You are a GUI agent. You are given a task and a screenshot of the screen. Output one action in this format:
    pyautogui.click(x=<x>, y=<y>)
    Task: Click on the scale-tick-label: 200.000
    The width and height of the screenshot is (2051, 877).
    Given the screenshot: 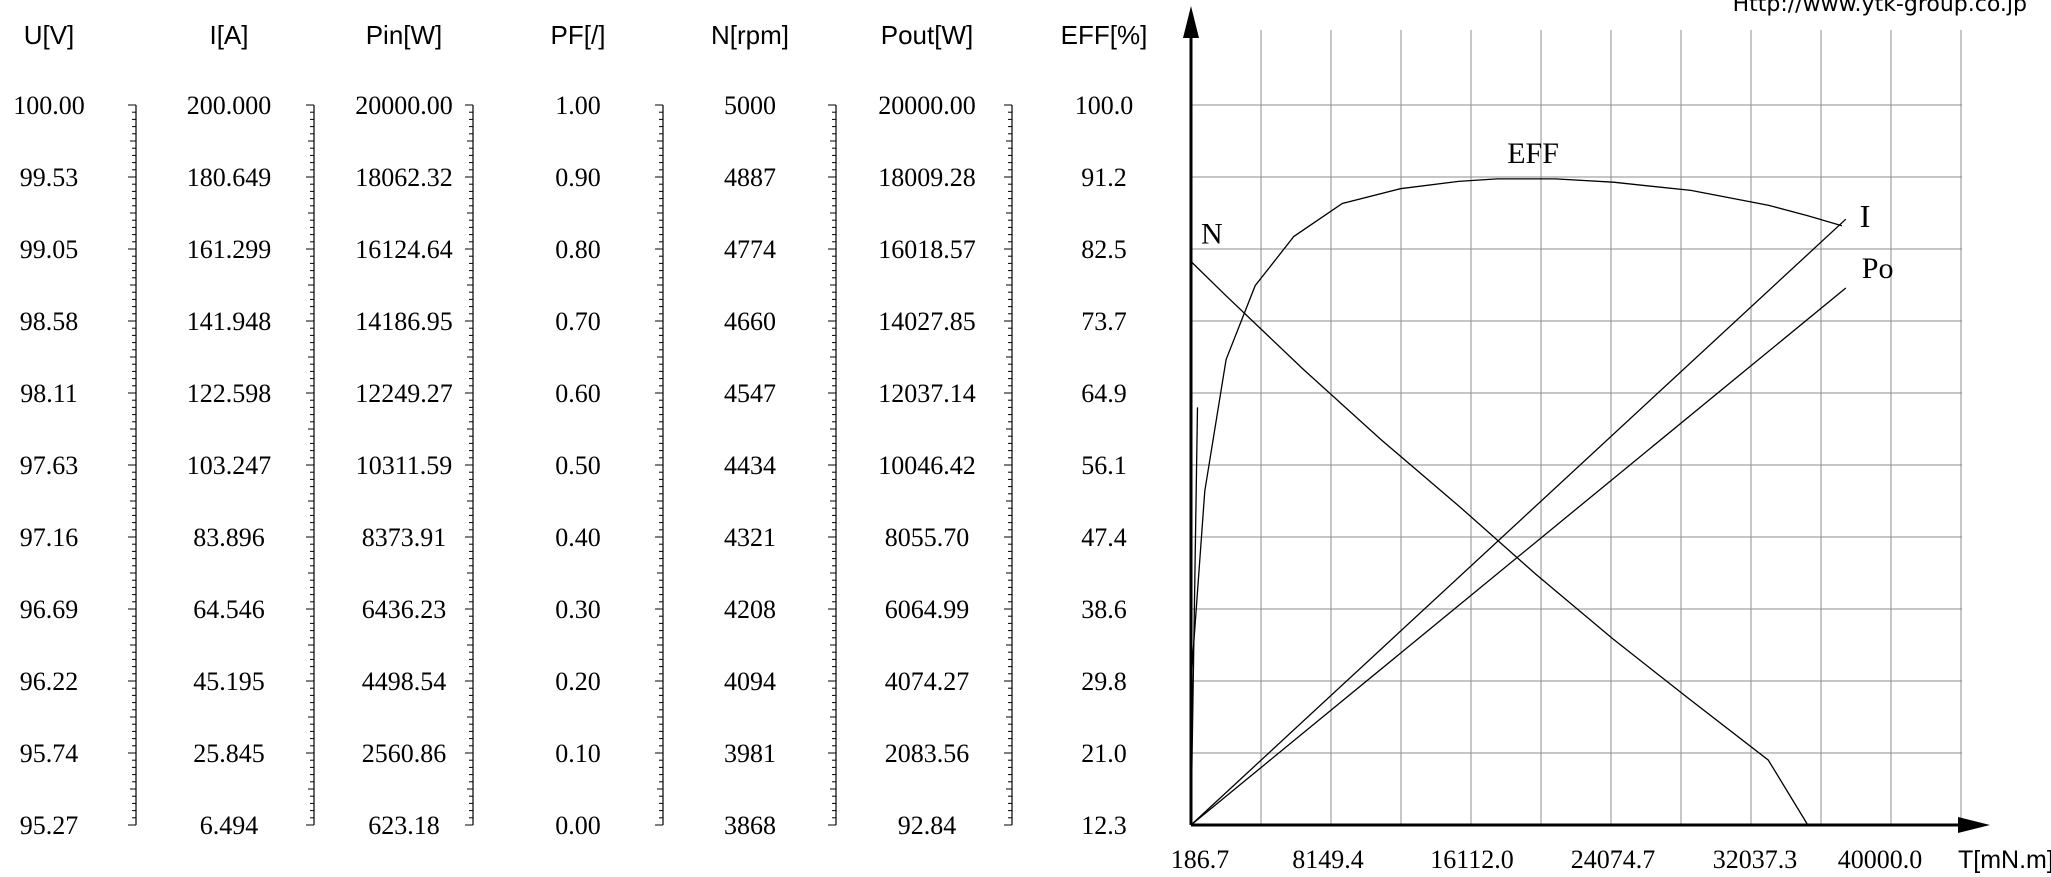 What is the action you would take?
    pyautogui.click(x=229, y=105)
    